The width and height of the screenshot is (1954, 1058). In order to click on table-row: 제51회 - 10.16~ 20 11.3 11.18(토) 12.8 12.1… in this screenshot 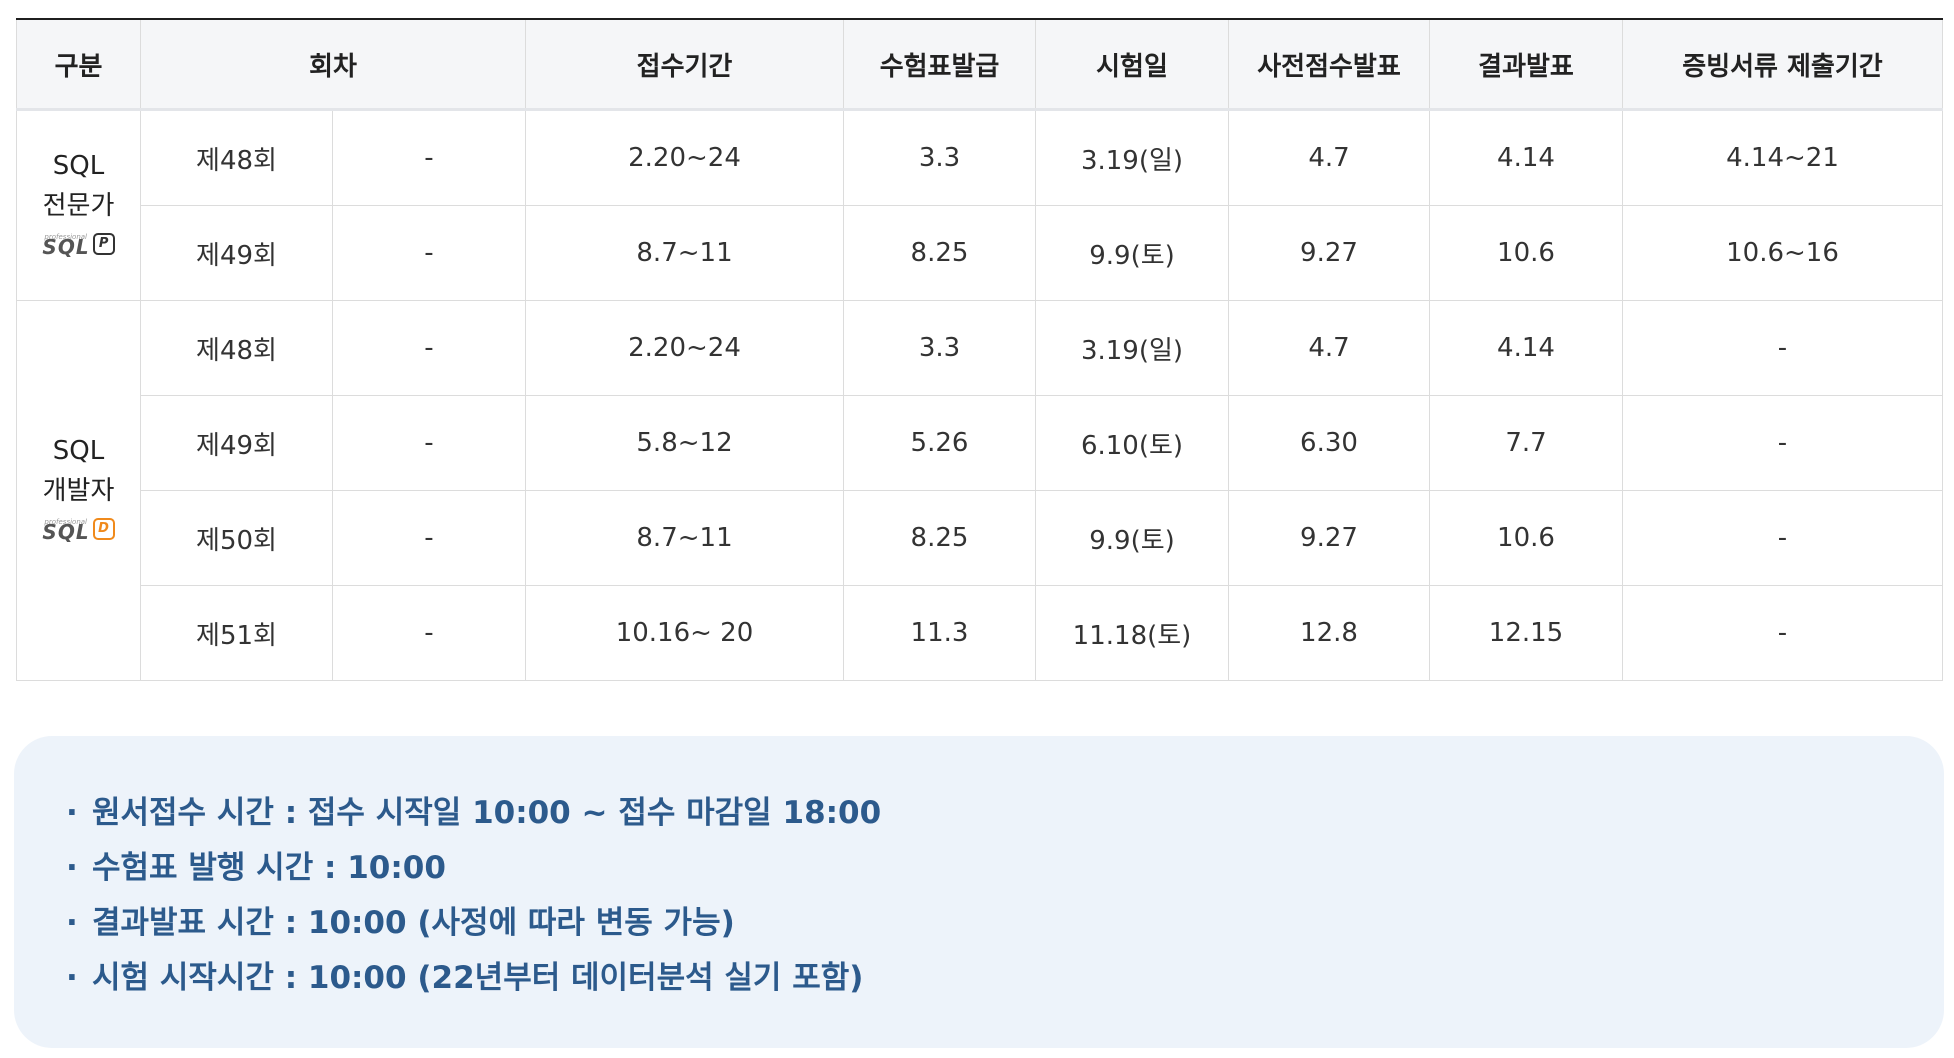, I will do `click(980, 633)`.